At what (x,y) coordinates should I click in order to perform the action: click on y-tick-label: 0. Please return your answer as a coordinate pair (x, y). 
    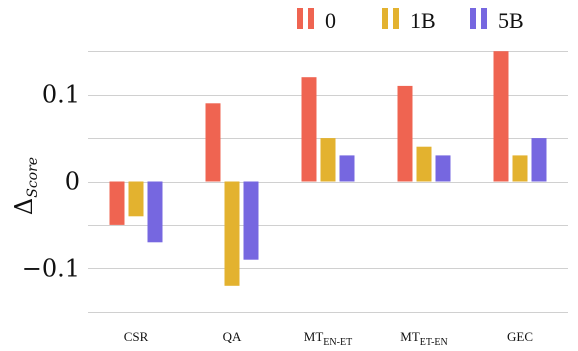
    Looking at the image, I should click on (72, 182).